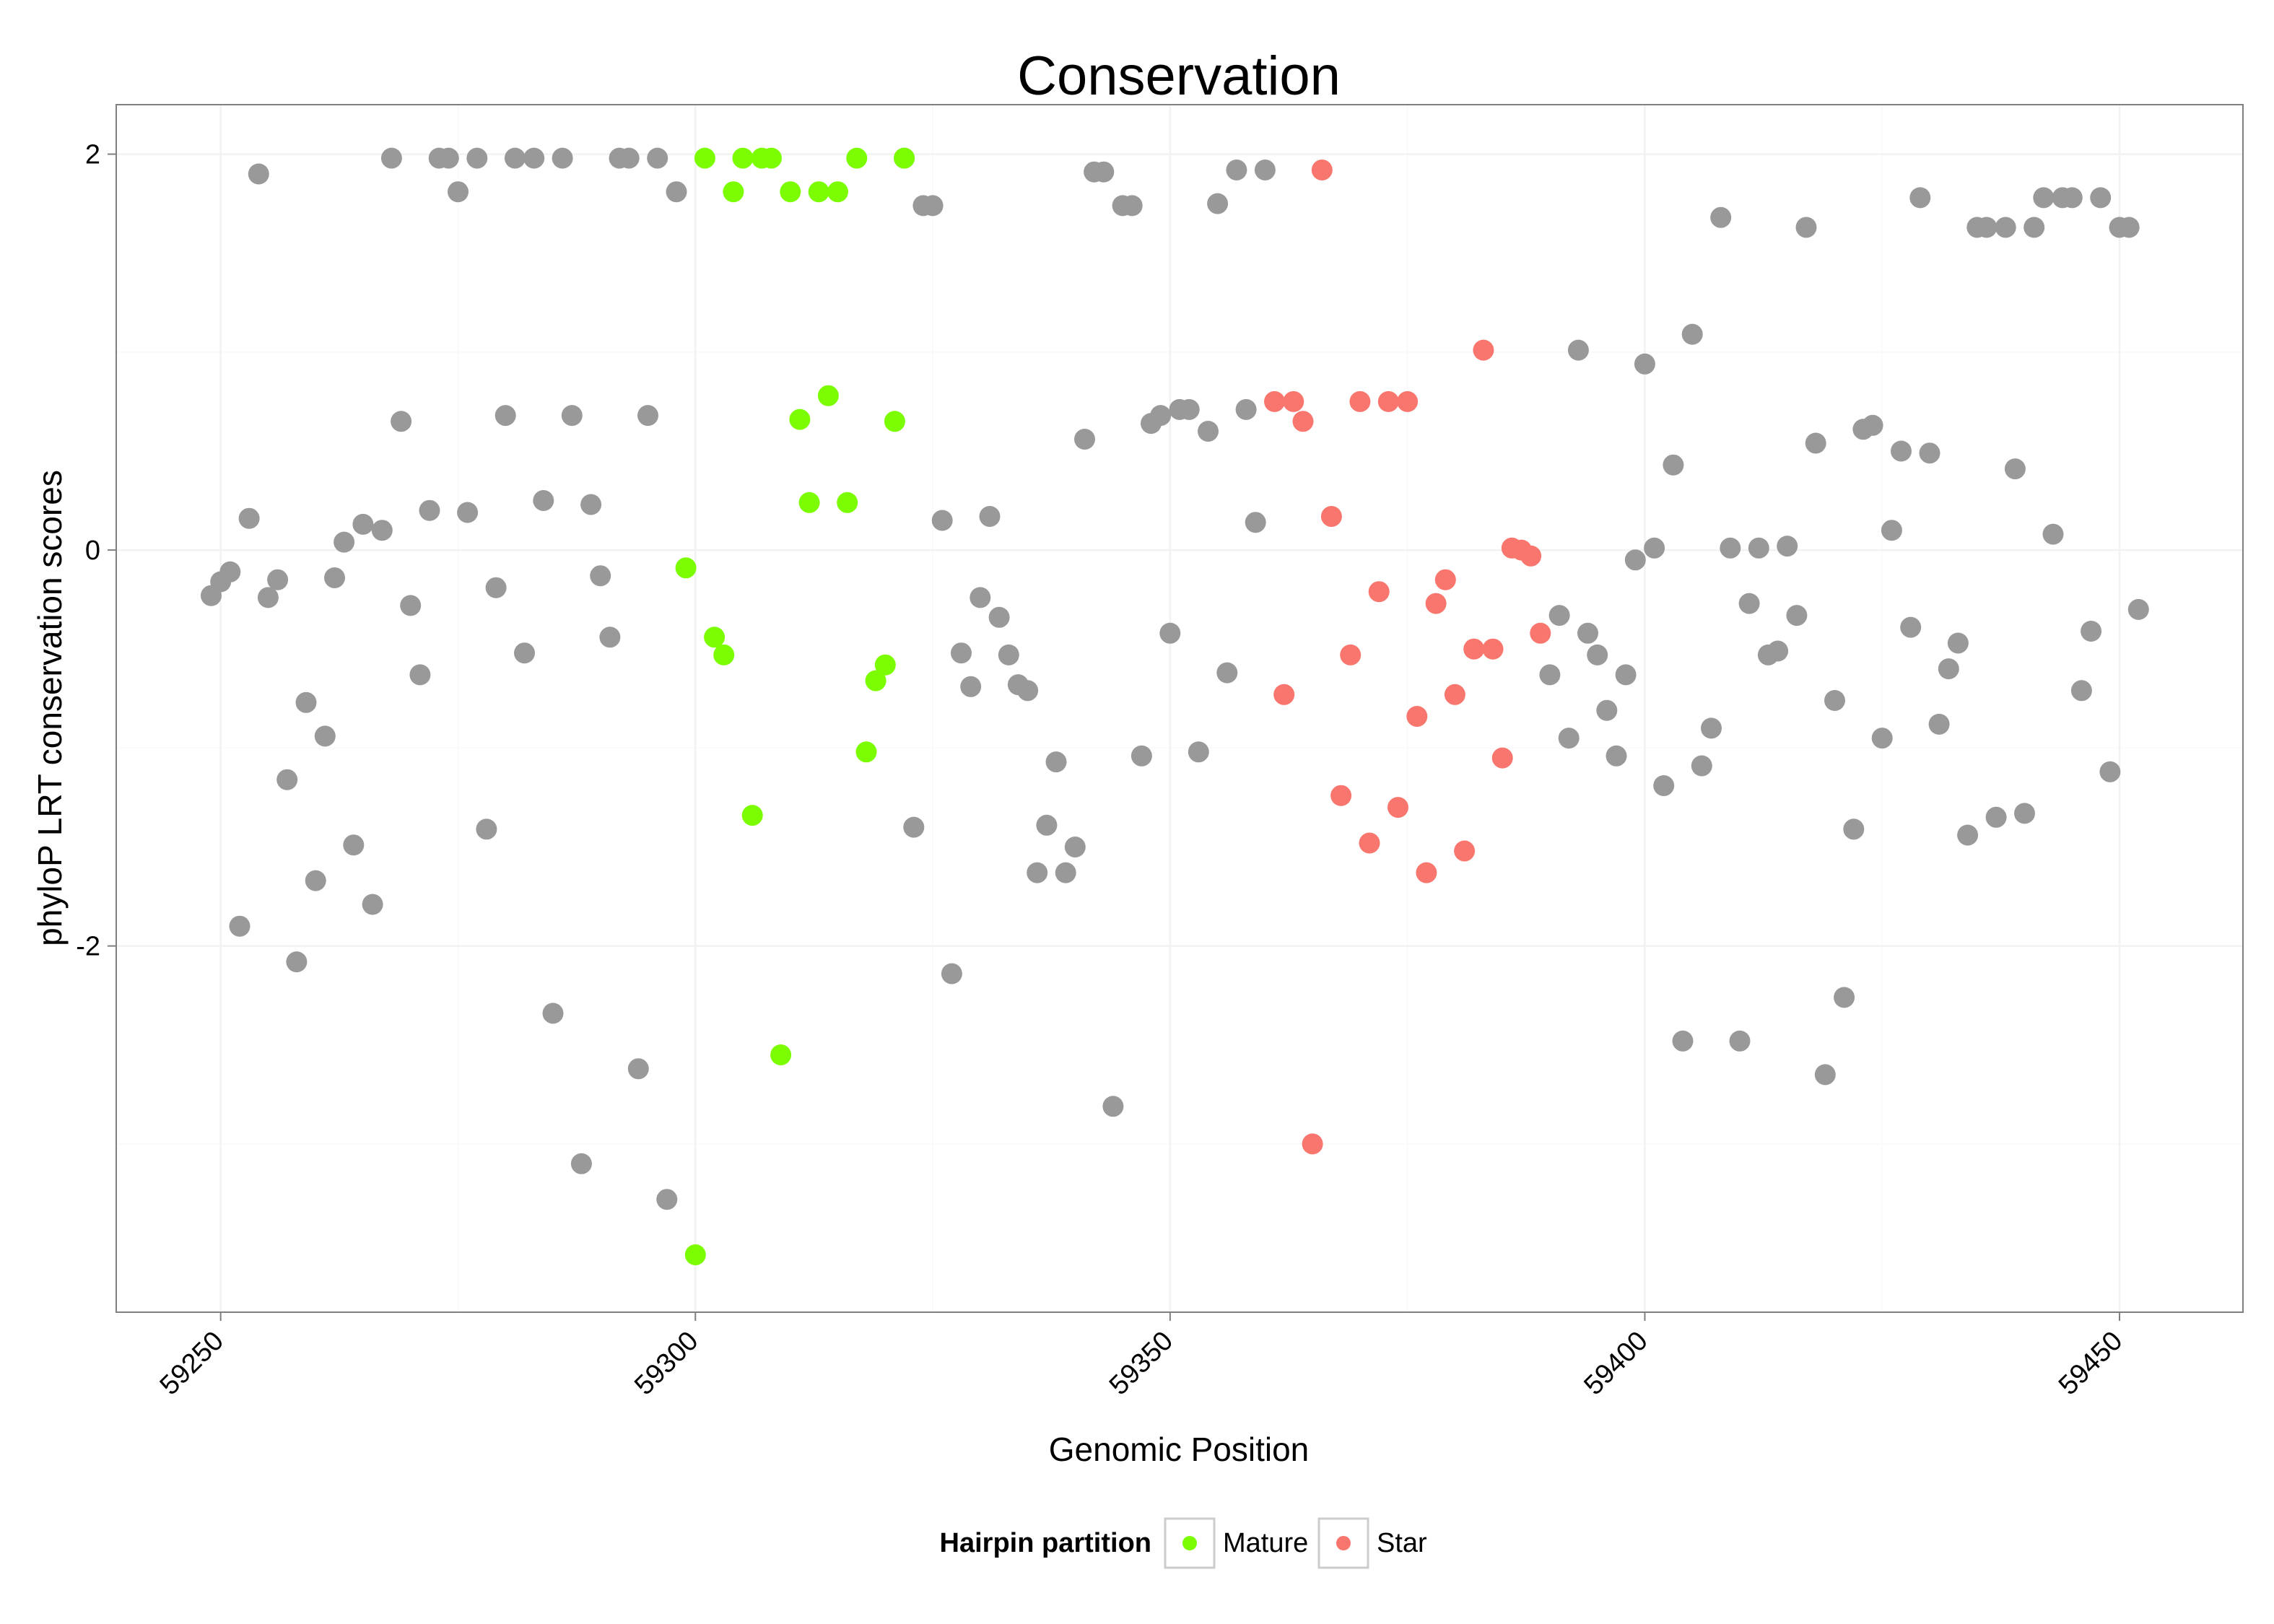 This screenshot has height=1624, width=2274. Describe the element at coordinates (1343, 1543) in the screenshot. I see `legend-key-star` at that location.